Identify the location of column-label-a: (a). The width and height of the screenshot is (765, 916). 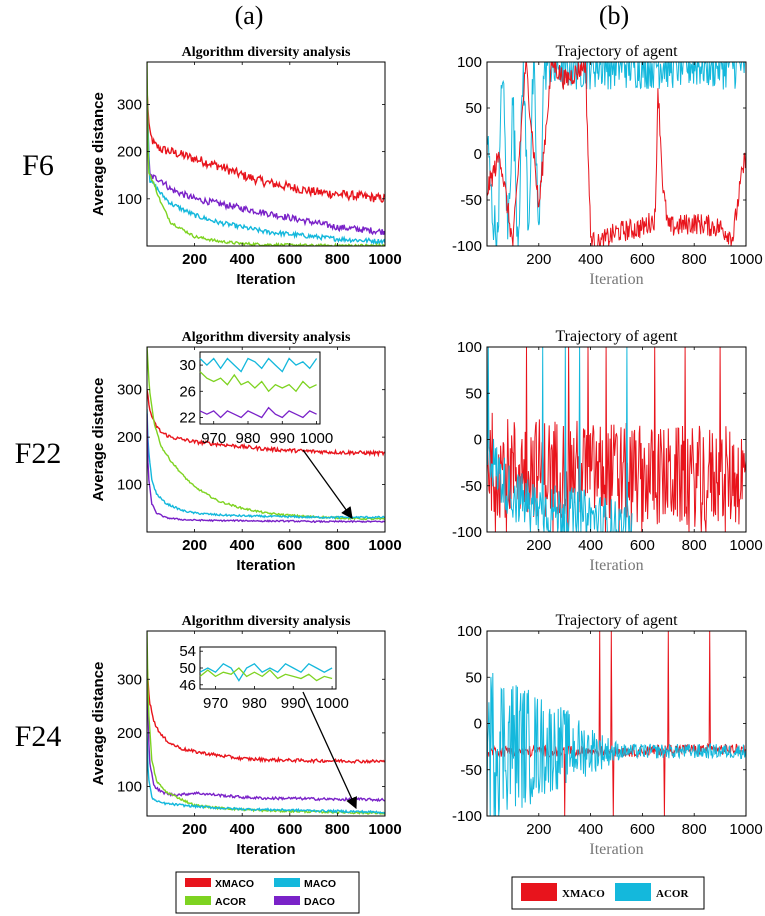
(249, 15).